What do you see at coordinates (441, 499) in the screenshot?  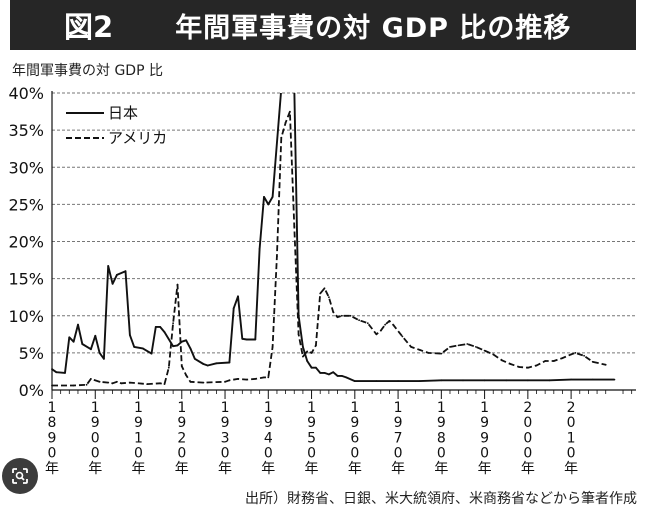 I see `source-note: 出所）財務省、日銀、米大統領府、米商務省などから筆者作成` at bounding box center [441, 499].